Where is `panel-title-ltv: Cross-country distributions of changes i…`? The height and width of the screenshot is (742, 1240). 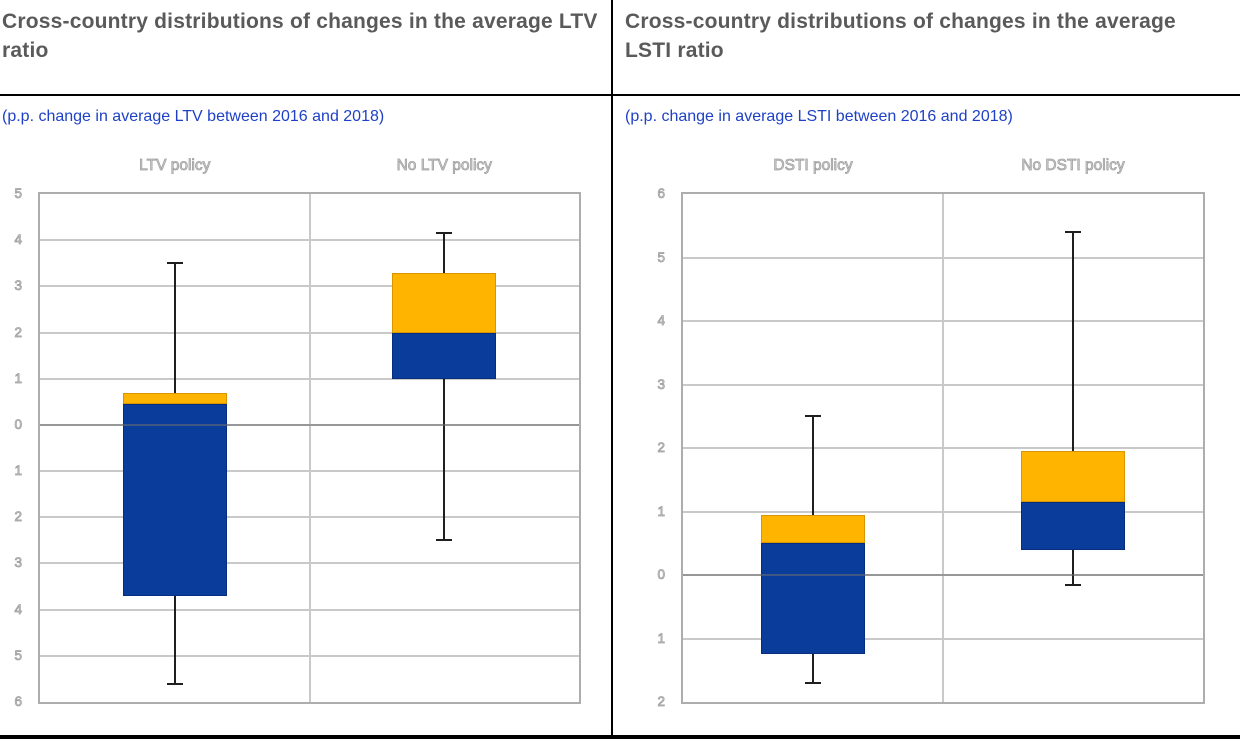 panel-title-ltv: Cross-country distributions of changes i… is located at coordinates (300, 36).